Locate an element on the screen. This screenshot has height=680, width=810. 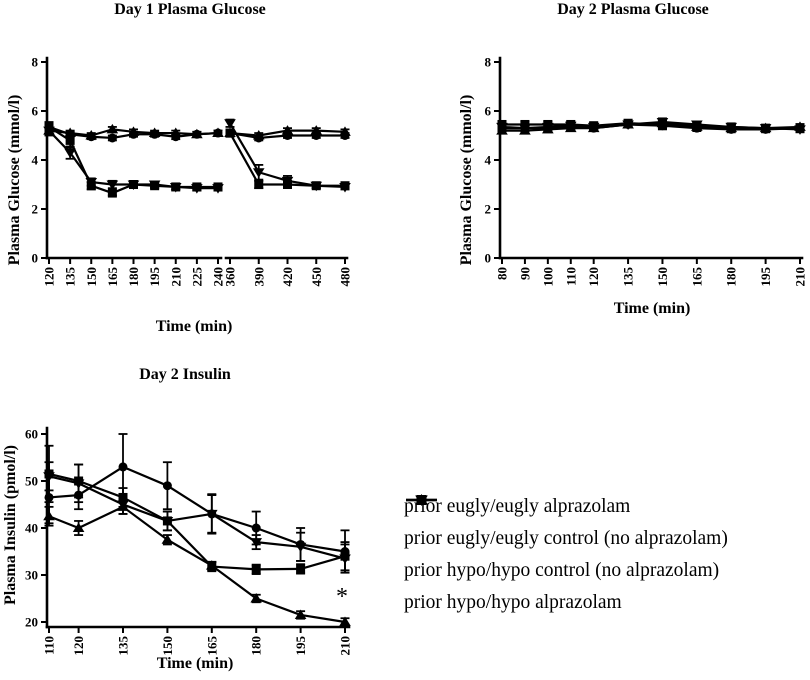
svg-text: 20 is located at coordinates (31, 622).